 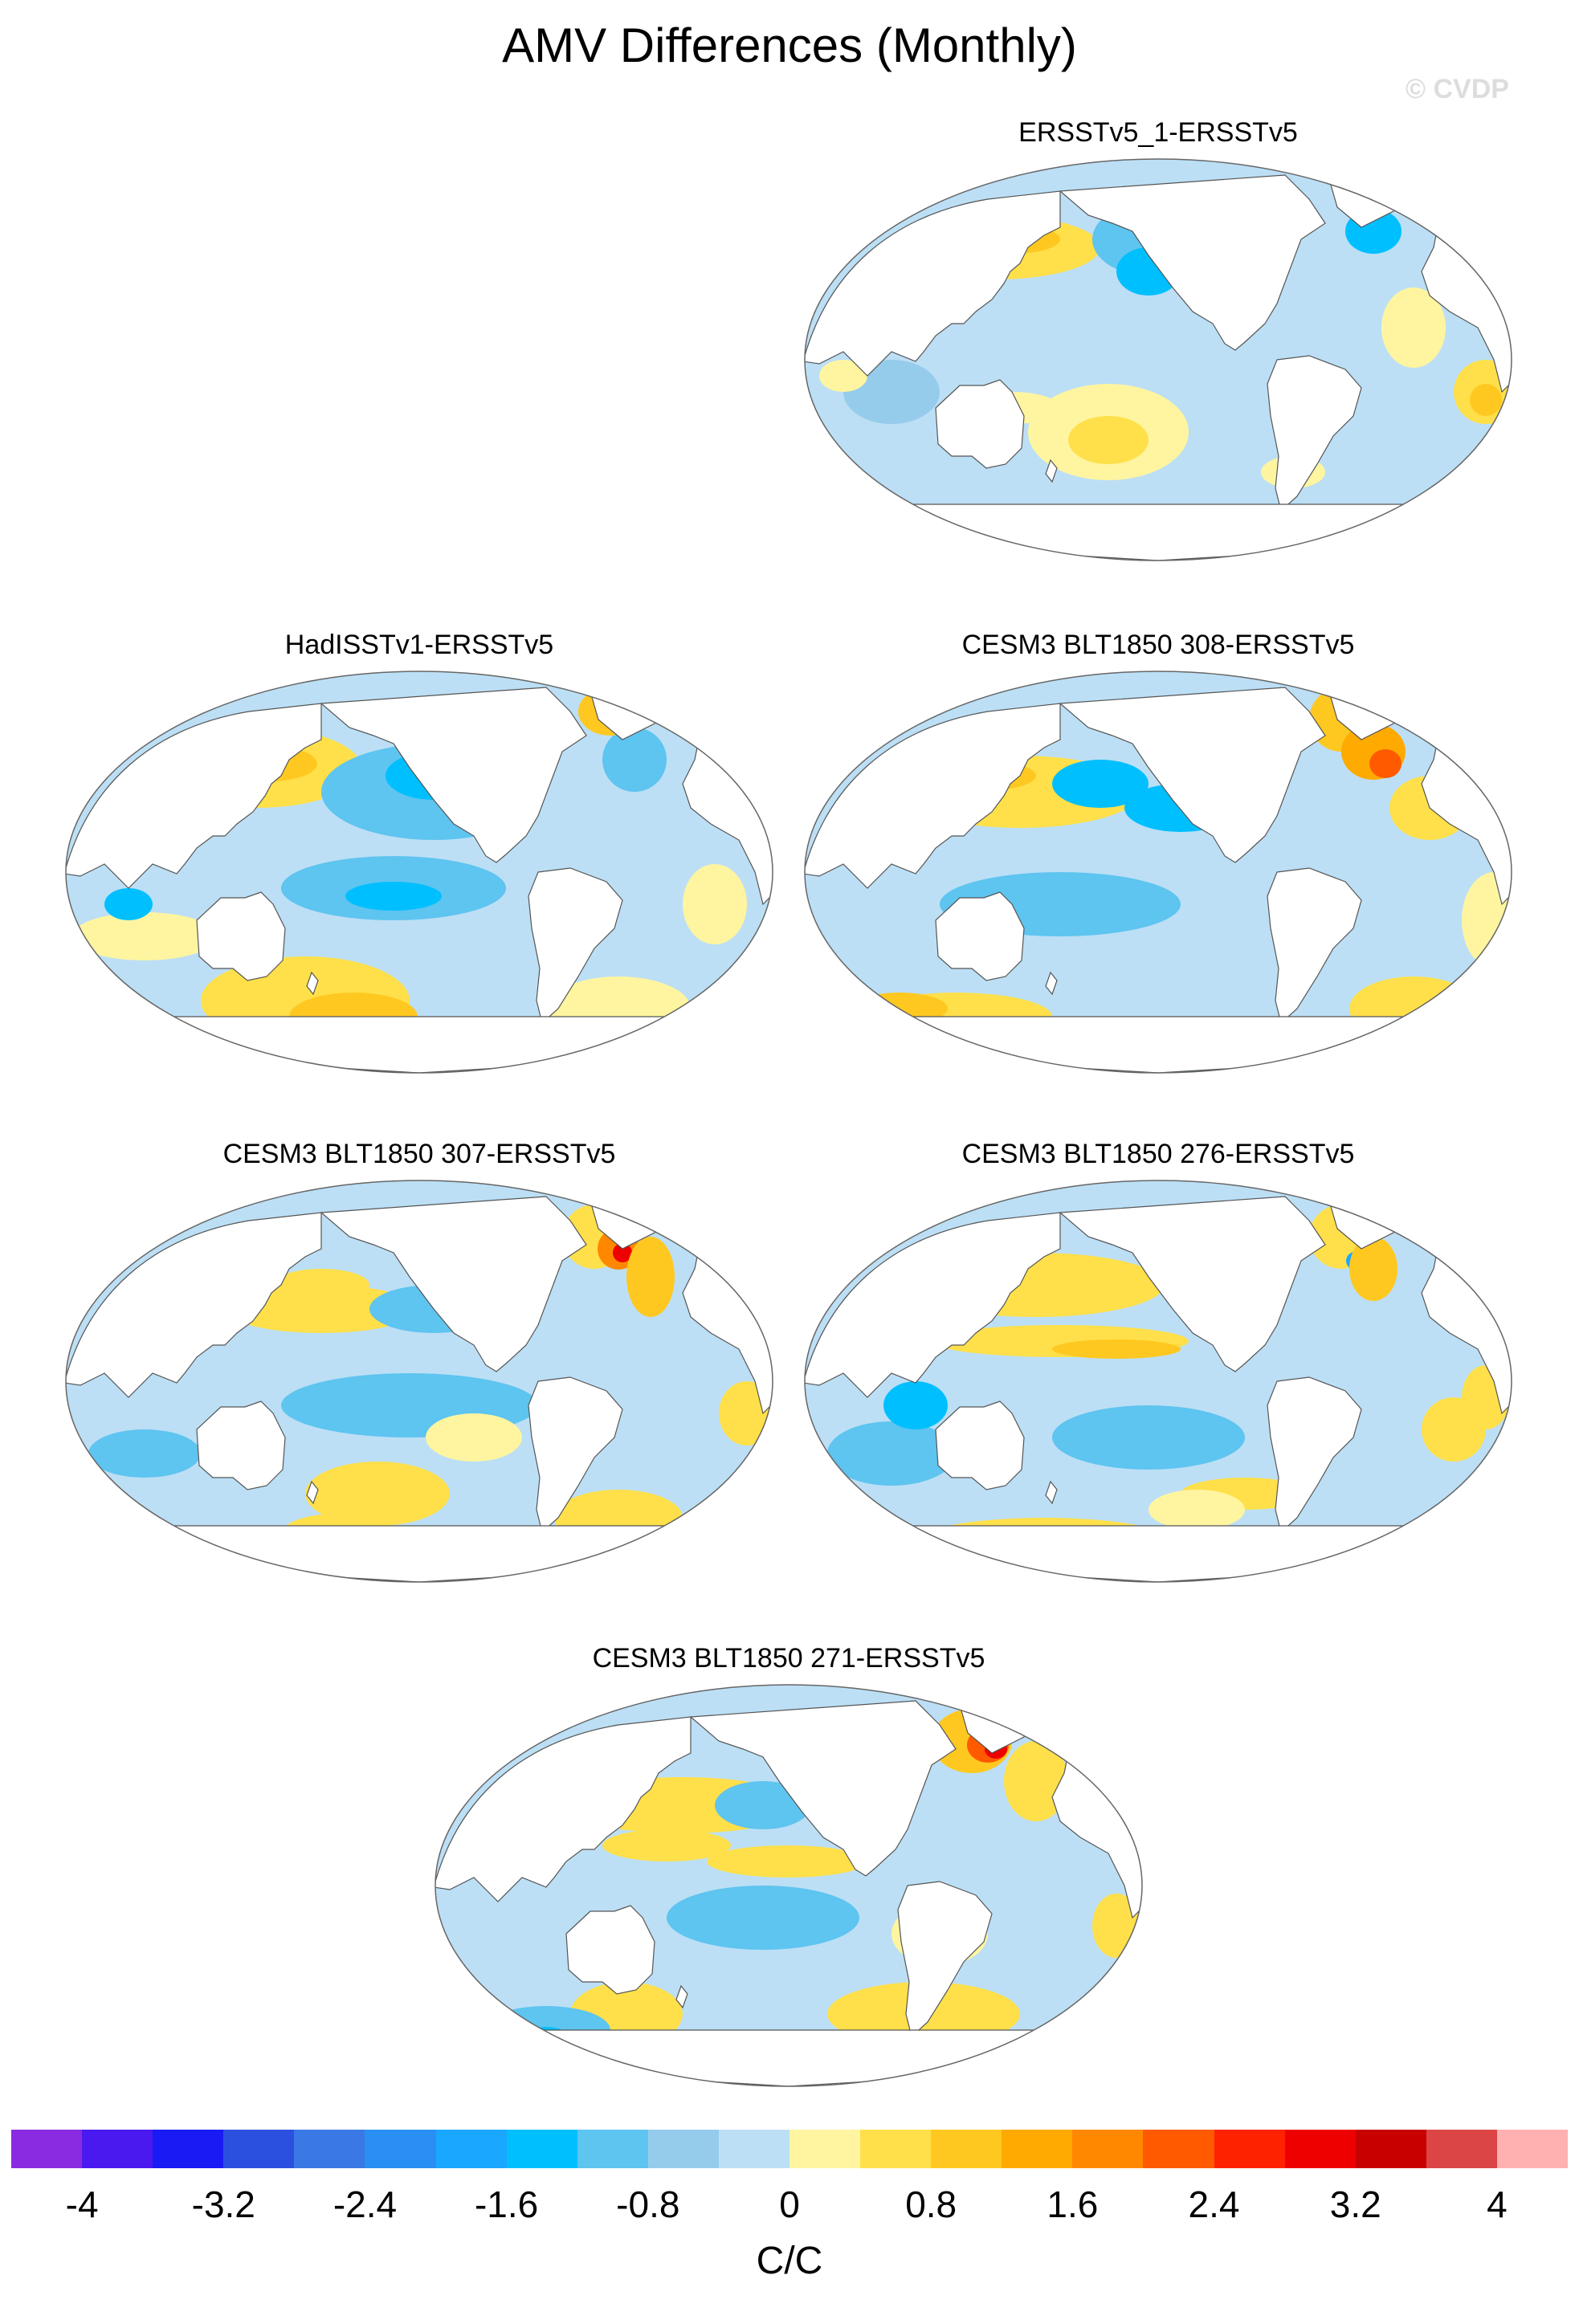 What do you see at coordinates (365, 2204) in the screenshot?
I see `colorbar-tick-label: -2.4` at bounding box center [365, 2204].